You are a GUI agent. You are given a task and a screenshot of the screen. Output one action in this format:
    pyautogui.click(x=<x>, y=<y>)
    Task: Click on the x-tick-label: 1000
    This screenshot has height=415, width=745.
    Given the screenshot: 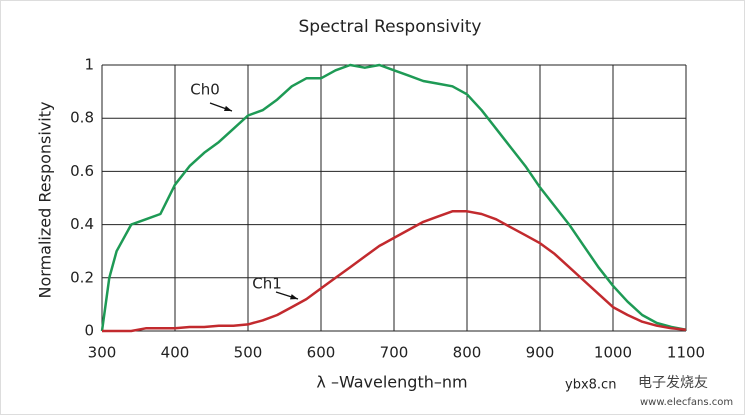 What is the action you would take?
    pyautogui.click(x=613, y=353)
    